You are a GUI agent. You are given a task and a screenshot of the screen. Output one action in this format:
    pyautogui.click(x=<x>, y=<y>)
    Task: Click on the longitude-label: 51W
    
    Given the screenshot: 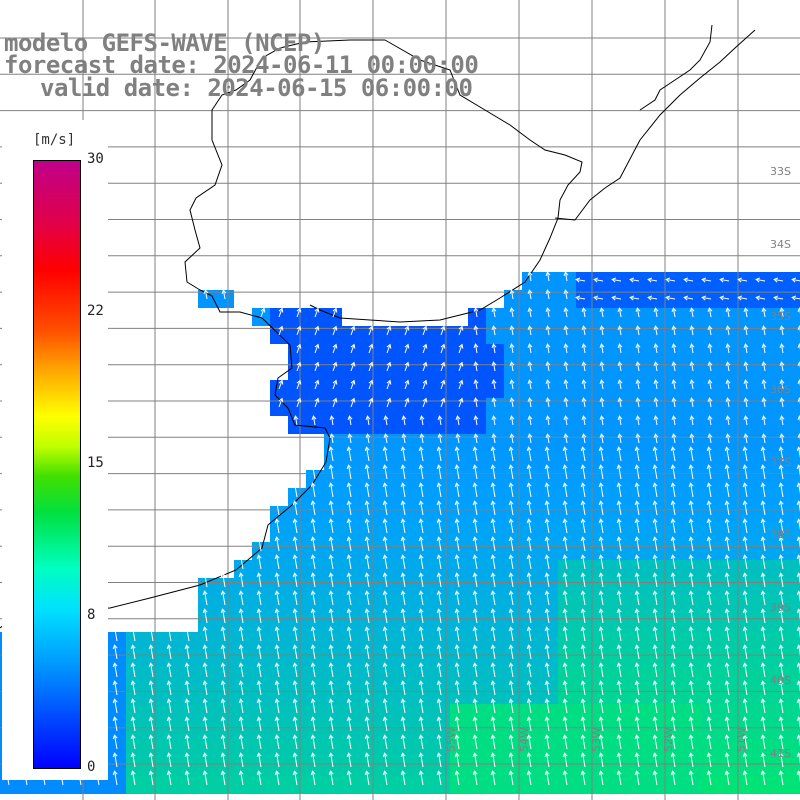 What is the action you would take?
    pyautogui.click(x=741, y=739)
    